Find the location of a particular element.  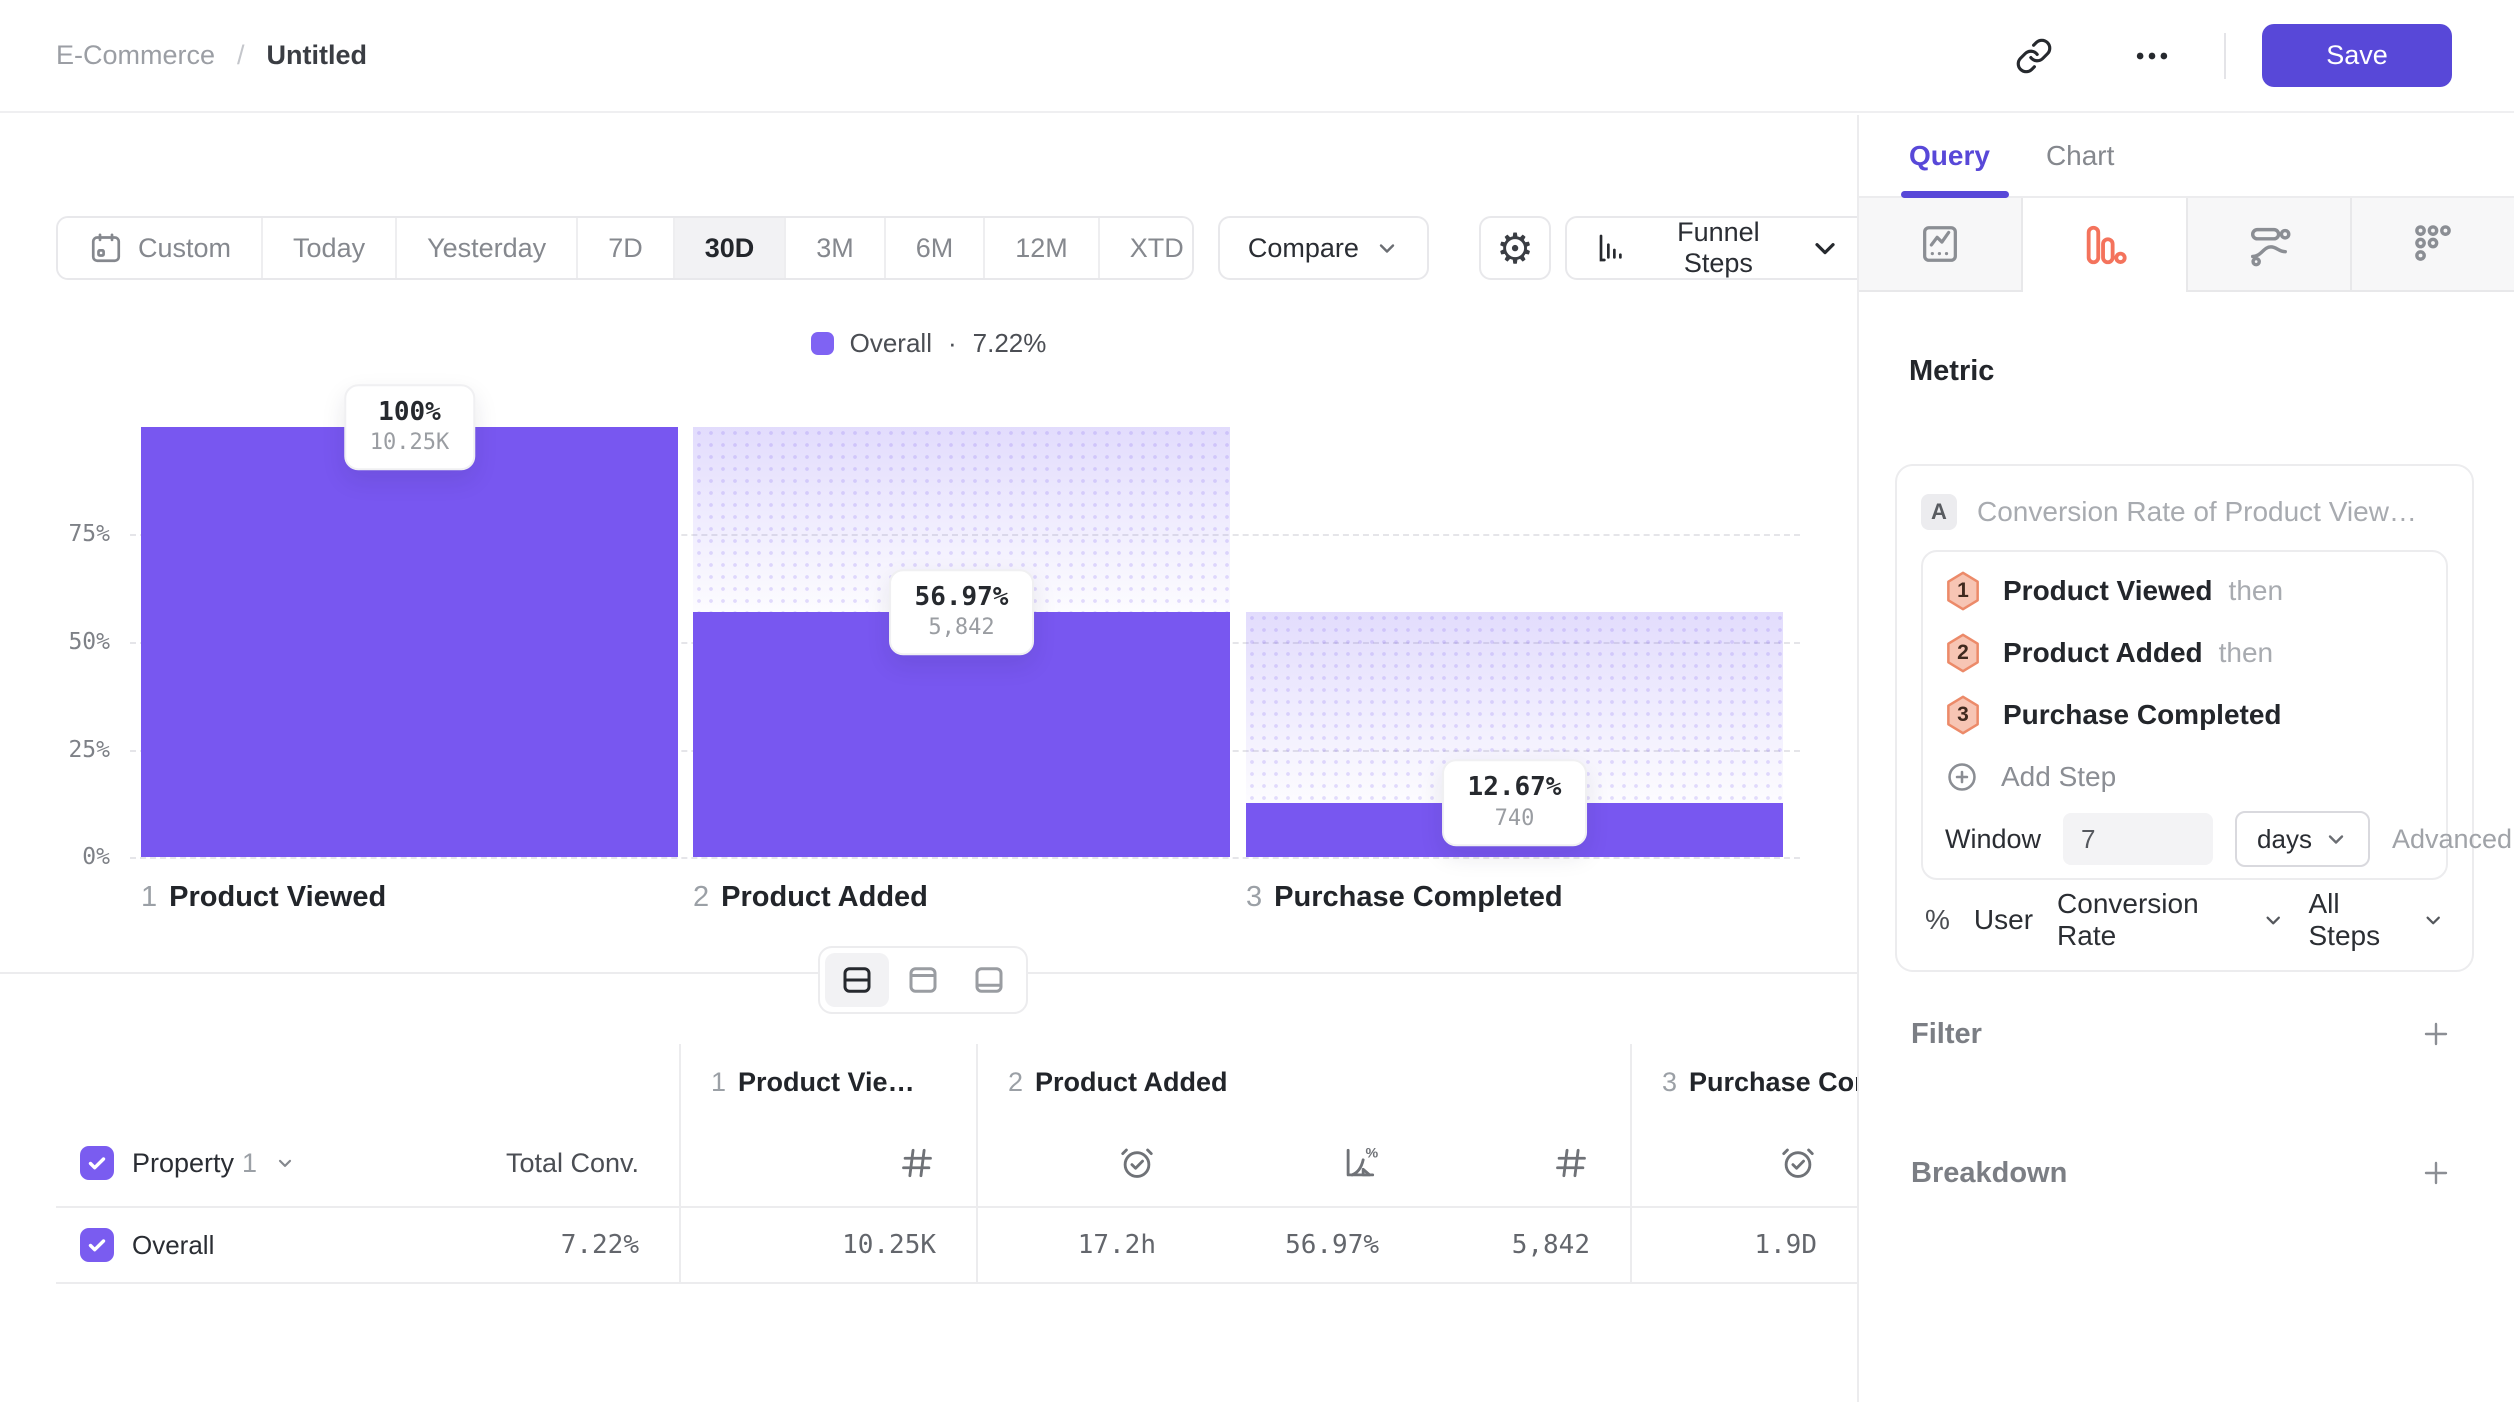

funnel-bar-product-added: 56.97% 5,842 is located at coordinates (961, 642).